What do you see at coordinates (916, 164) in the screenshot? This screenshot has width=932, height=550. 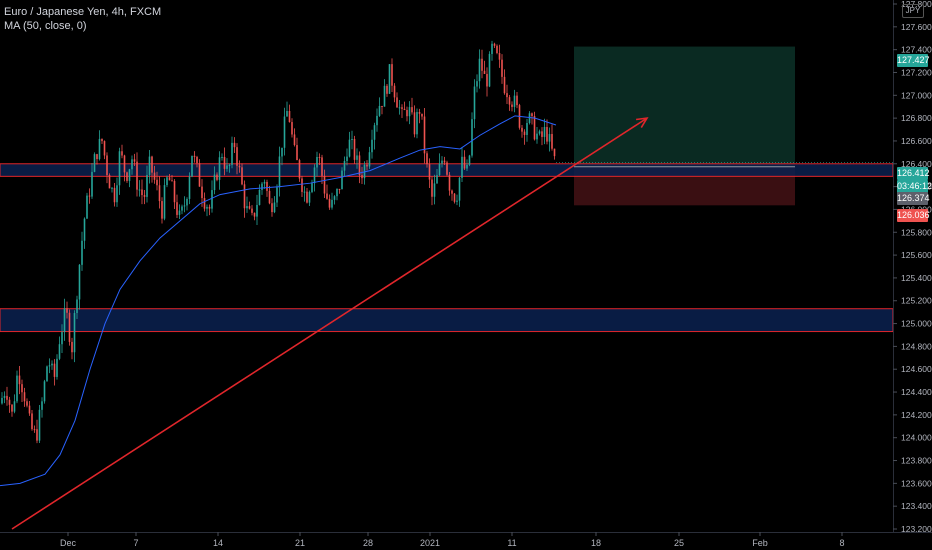 I see `price-tick-label: 126.400` at bounding box center [916, 164].